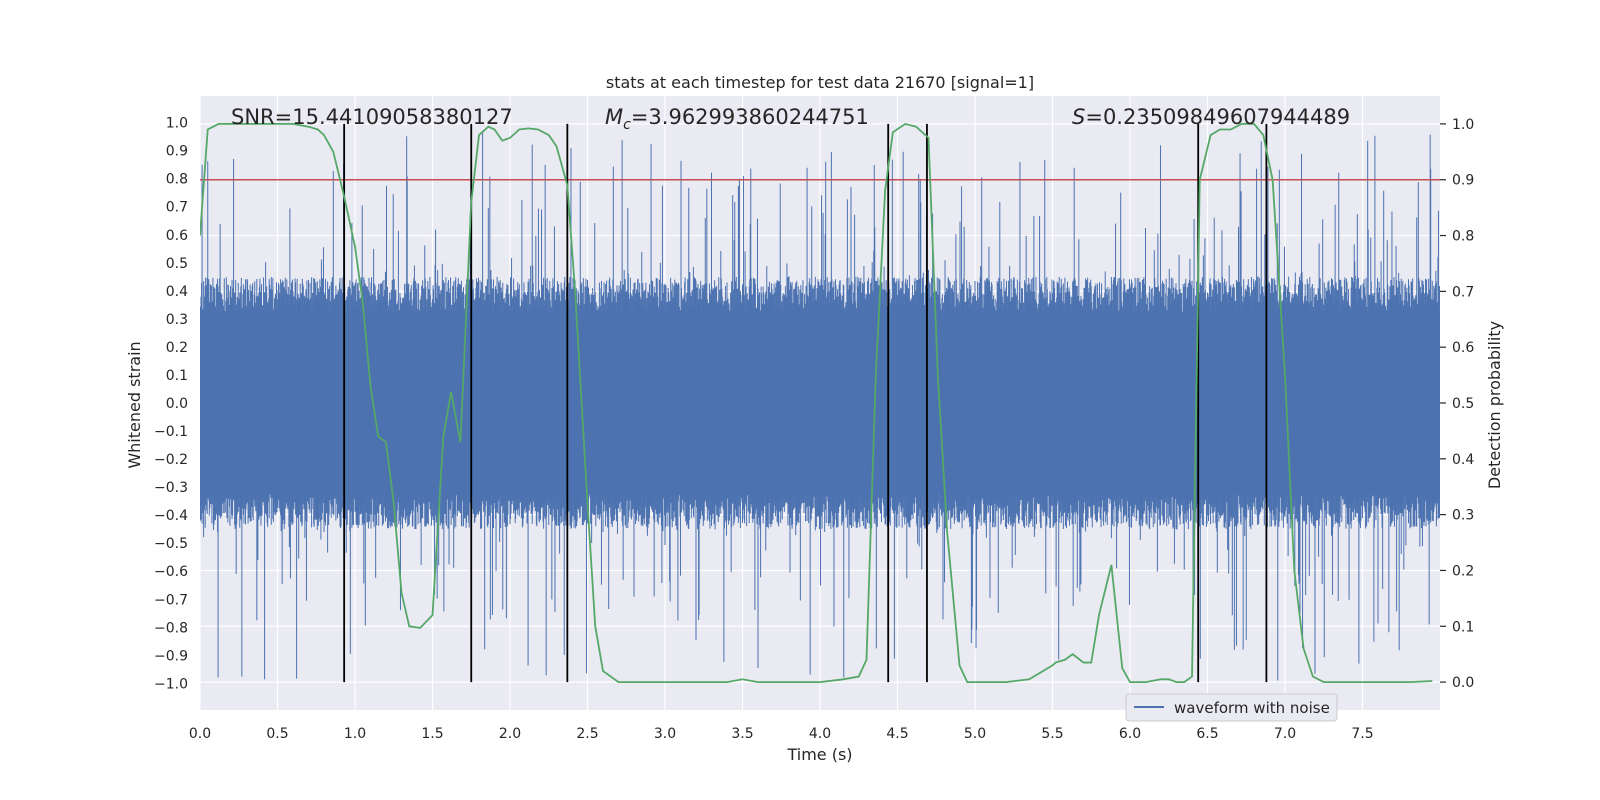 The width and height of the screenshot is (1600, 800). Describe the element at coordinates (177, 348) in the screenshot. I see `y-tick-label: 0.2` at that location.